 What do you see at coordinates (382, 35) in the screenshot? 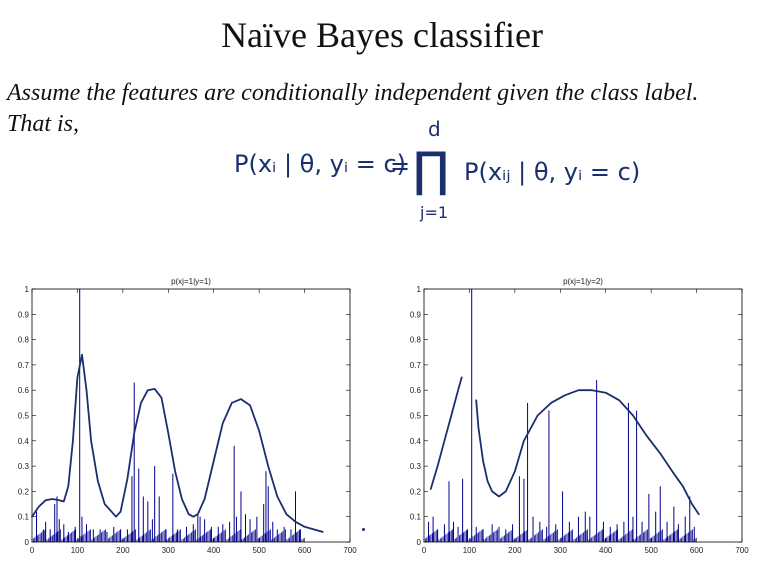
I see `slide-title: Naïve Bayes classifier` at bounding box center [382, 35].